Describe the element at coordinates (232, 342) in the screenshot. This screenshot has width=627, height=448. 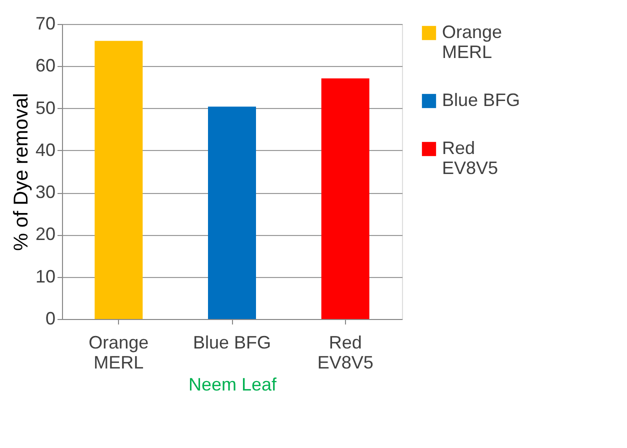
I see `x-tick-label: Blue BFG` at that location.